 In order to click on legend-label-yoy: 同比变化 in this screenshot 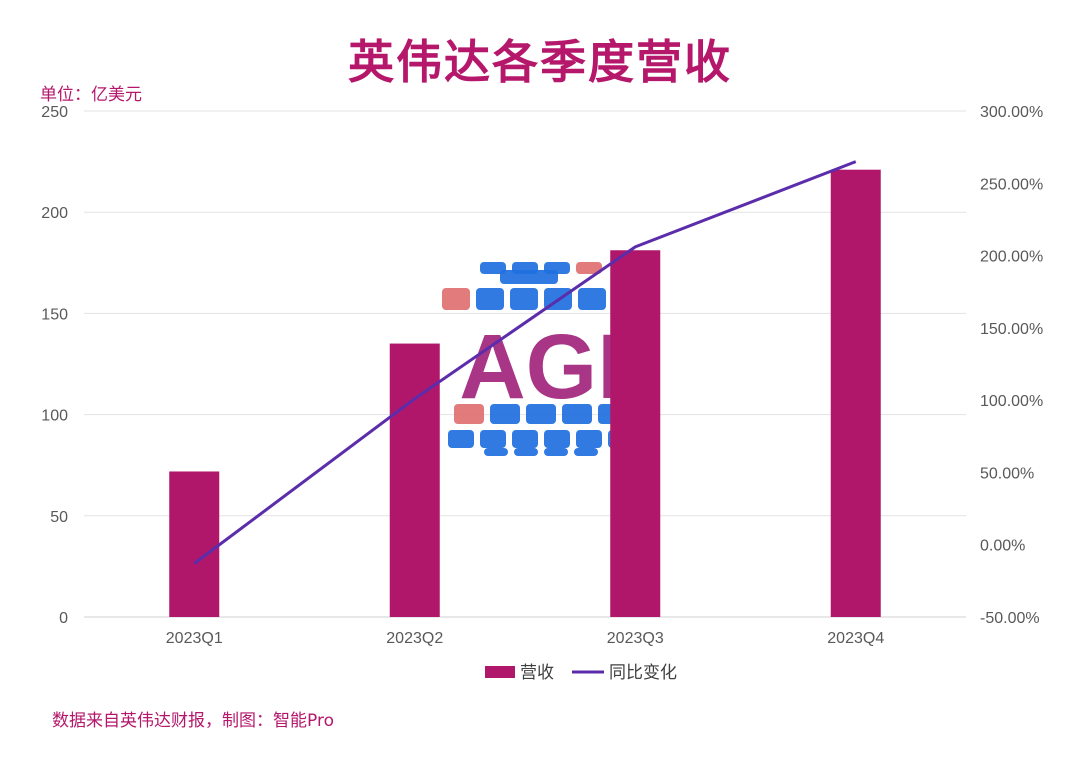, I will do `click(643, 672)`.